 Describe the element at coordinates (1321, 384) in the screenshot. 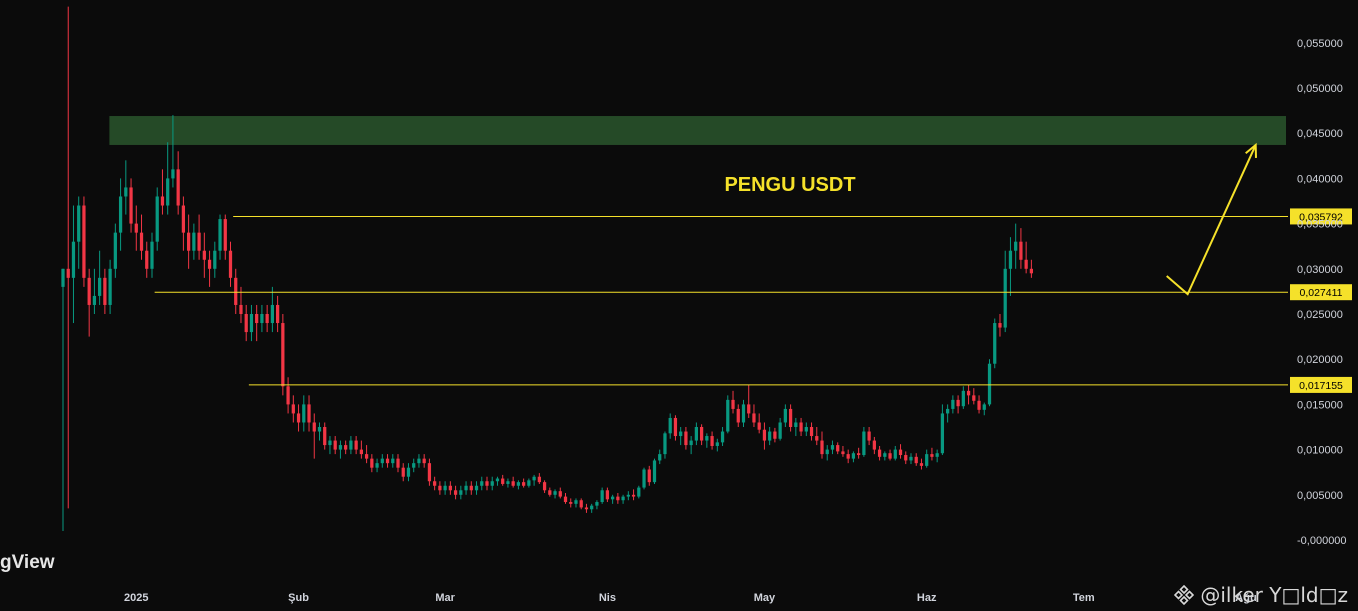

I see `level-price-tag` at that location.